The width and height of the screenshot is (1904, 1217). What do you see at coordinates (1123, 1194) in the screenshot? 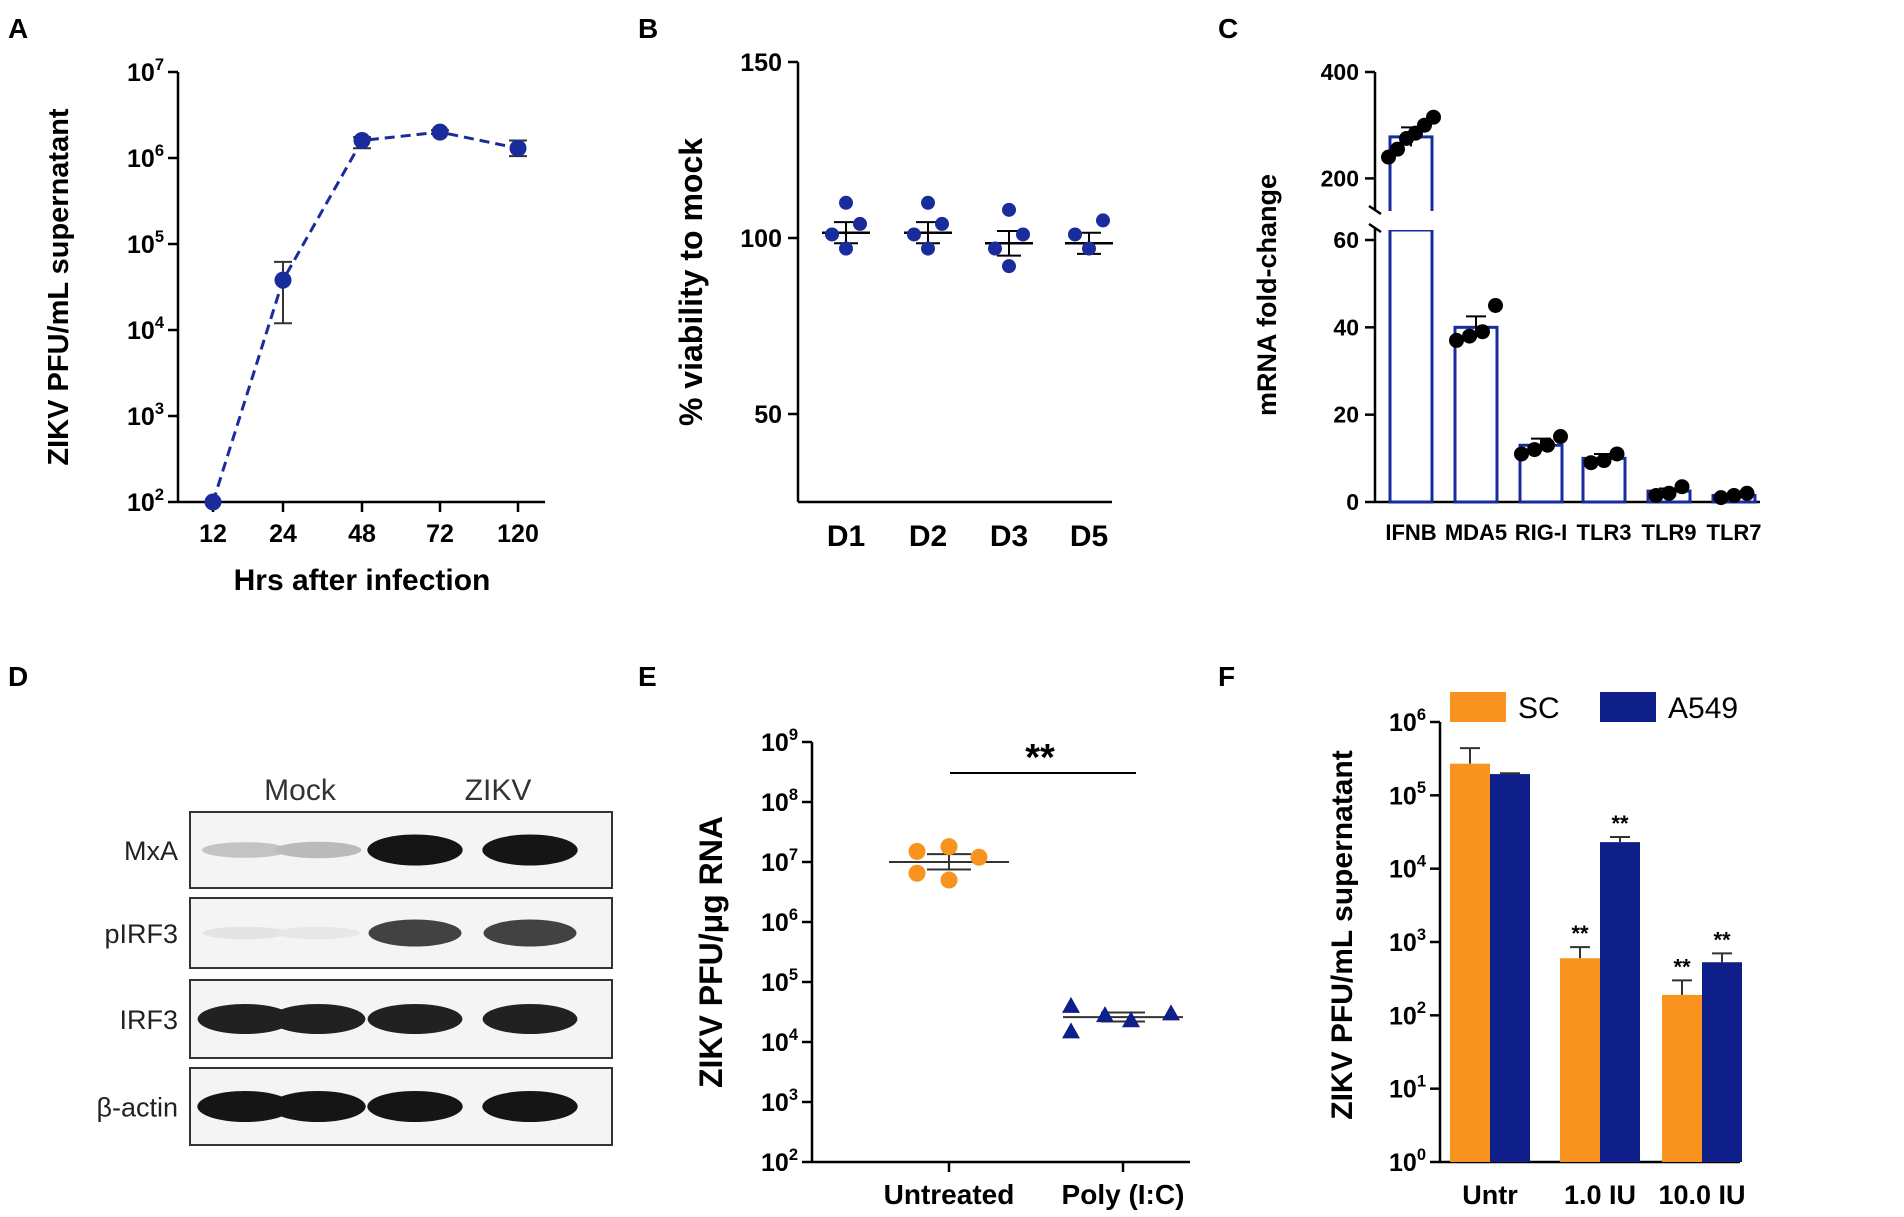
I see `x-tick-label: Poly (I:C)` at bounding box center [1123, 1194].